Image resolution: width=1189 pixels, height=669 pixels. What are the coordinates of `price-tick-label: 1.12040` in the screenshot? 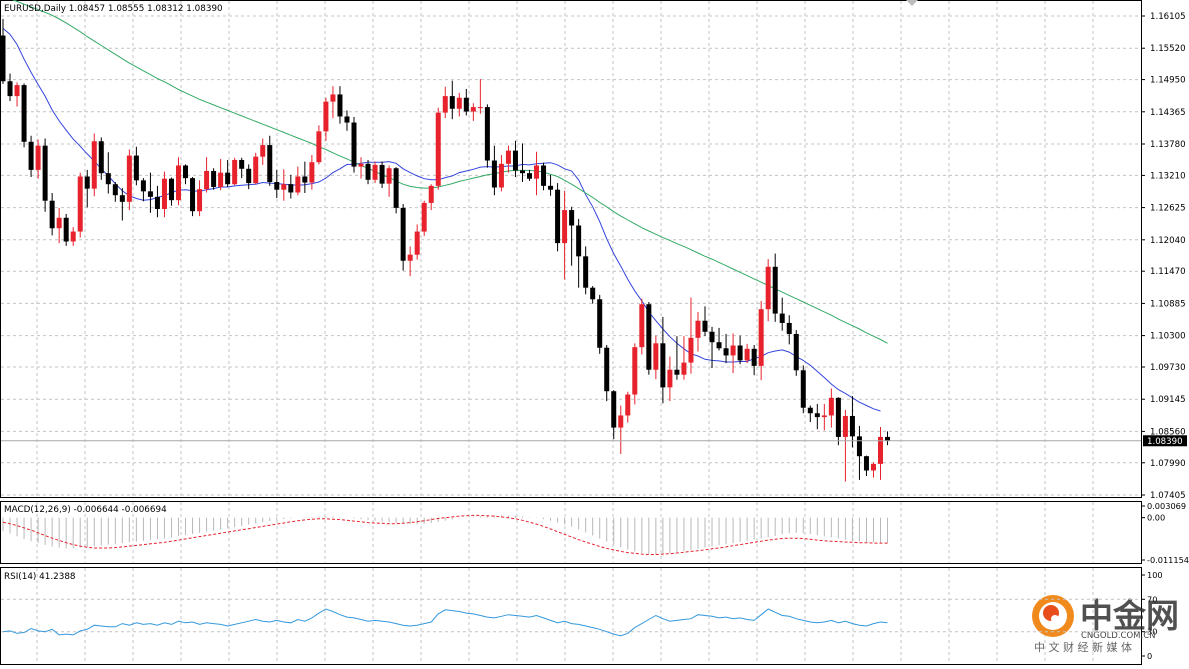 It's located at (1168, 241).